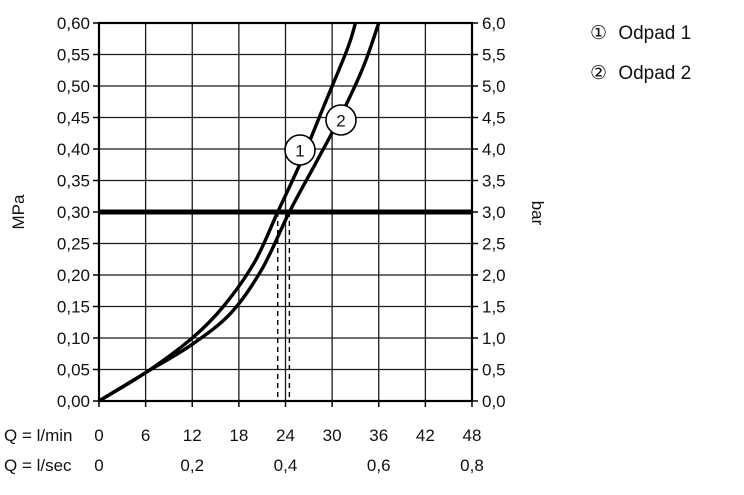 Image resolution: width=744 pixels, height=495 pixels. What do you see at coordinates (73, 55) in the screenshot?
I see `y-tick-label-left: 0,55` at bounding box center [73, 55].